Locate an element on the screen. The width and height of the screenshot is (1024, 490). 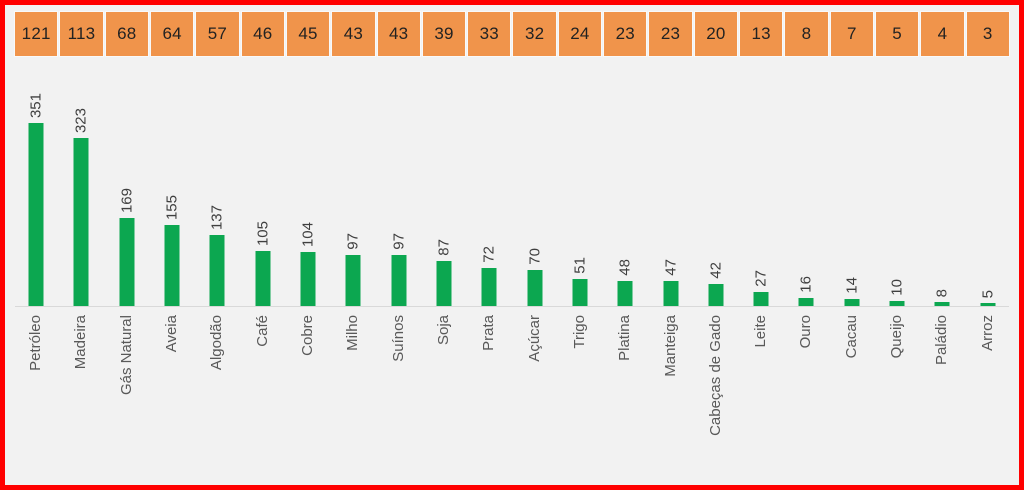
category-label-cell: Açúcar is located at coordinates (534, 400).